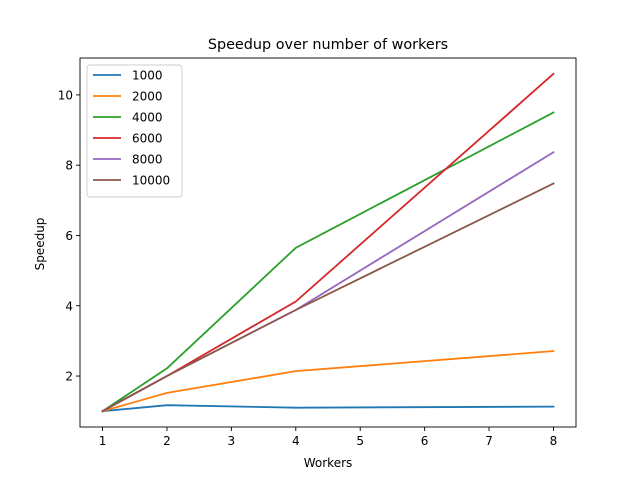 The width and height of the screenshot is (640, 480). I want to click on y-tick-label: 8, so click(69, 166).